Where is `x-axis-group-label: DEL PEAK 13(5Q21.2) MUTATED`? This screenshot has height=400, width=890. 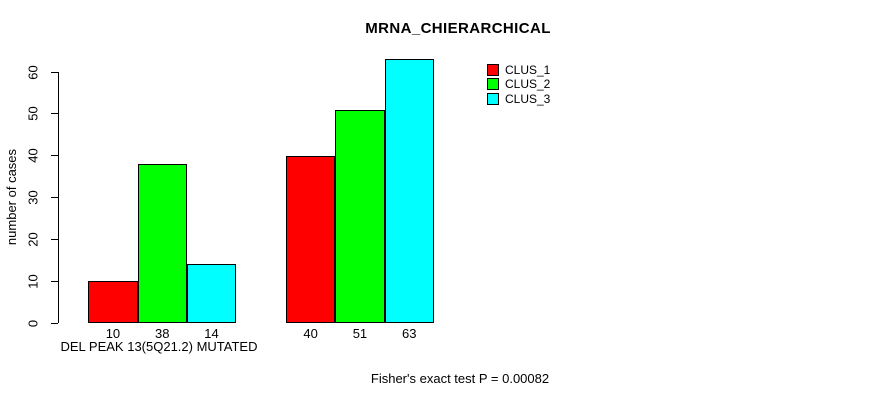 x-axis-group-label: DEL PEAK 13(5Q21.2) MUTATED is located at coordinates (159, 346).